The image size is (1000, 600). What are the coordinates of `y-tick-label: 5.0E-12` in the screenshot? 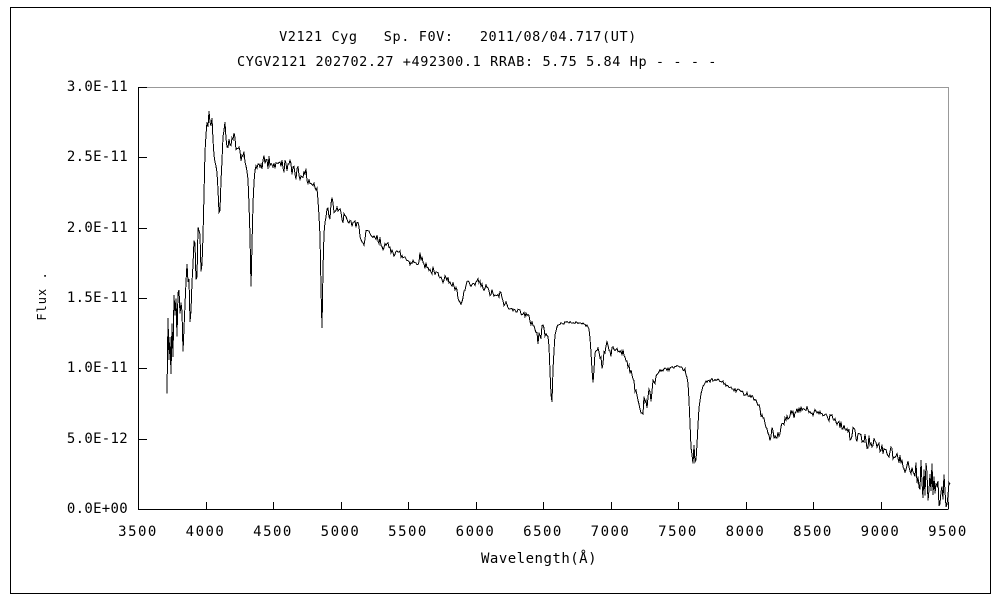 It's located at (97, 438).